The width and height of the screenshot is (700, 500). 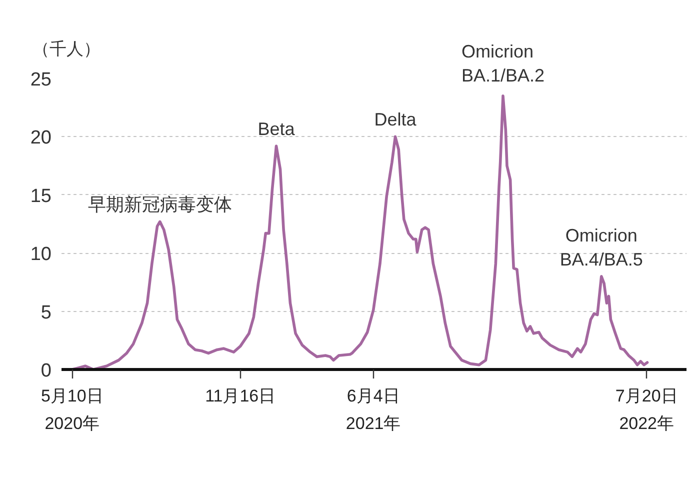 What do you see at coordinates (41, 196) in the screenshot?
I see `y-tick-label: 15` at bounding box center [41, 196].